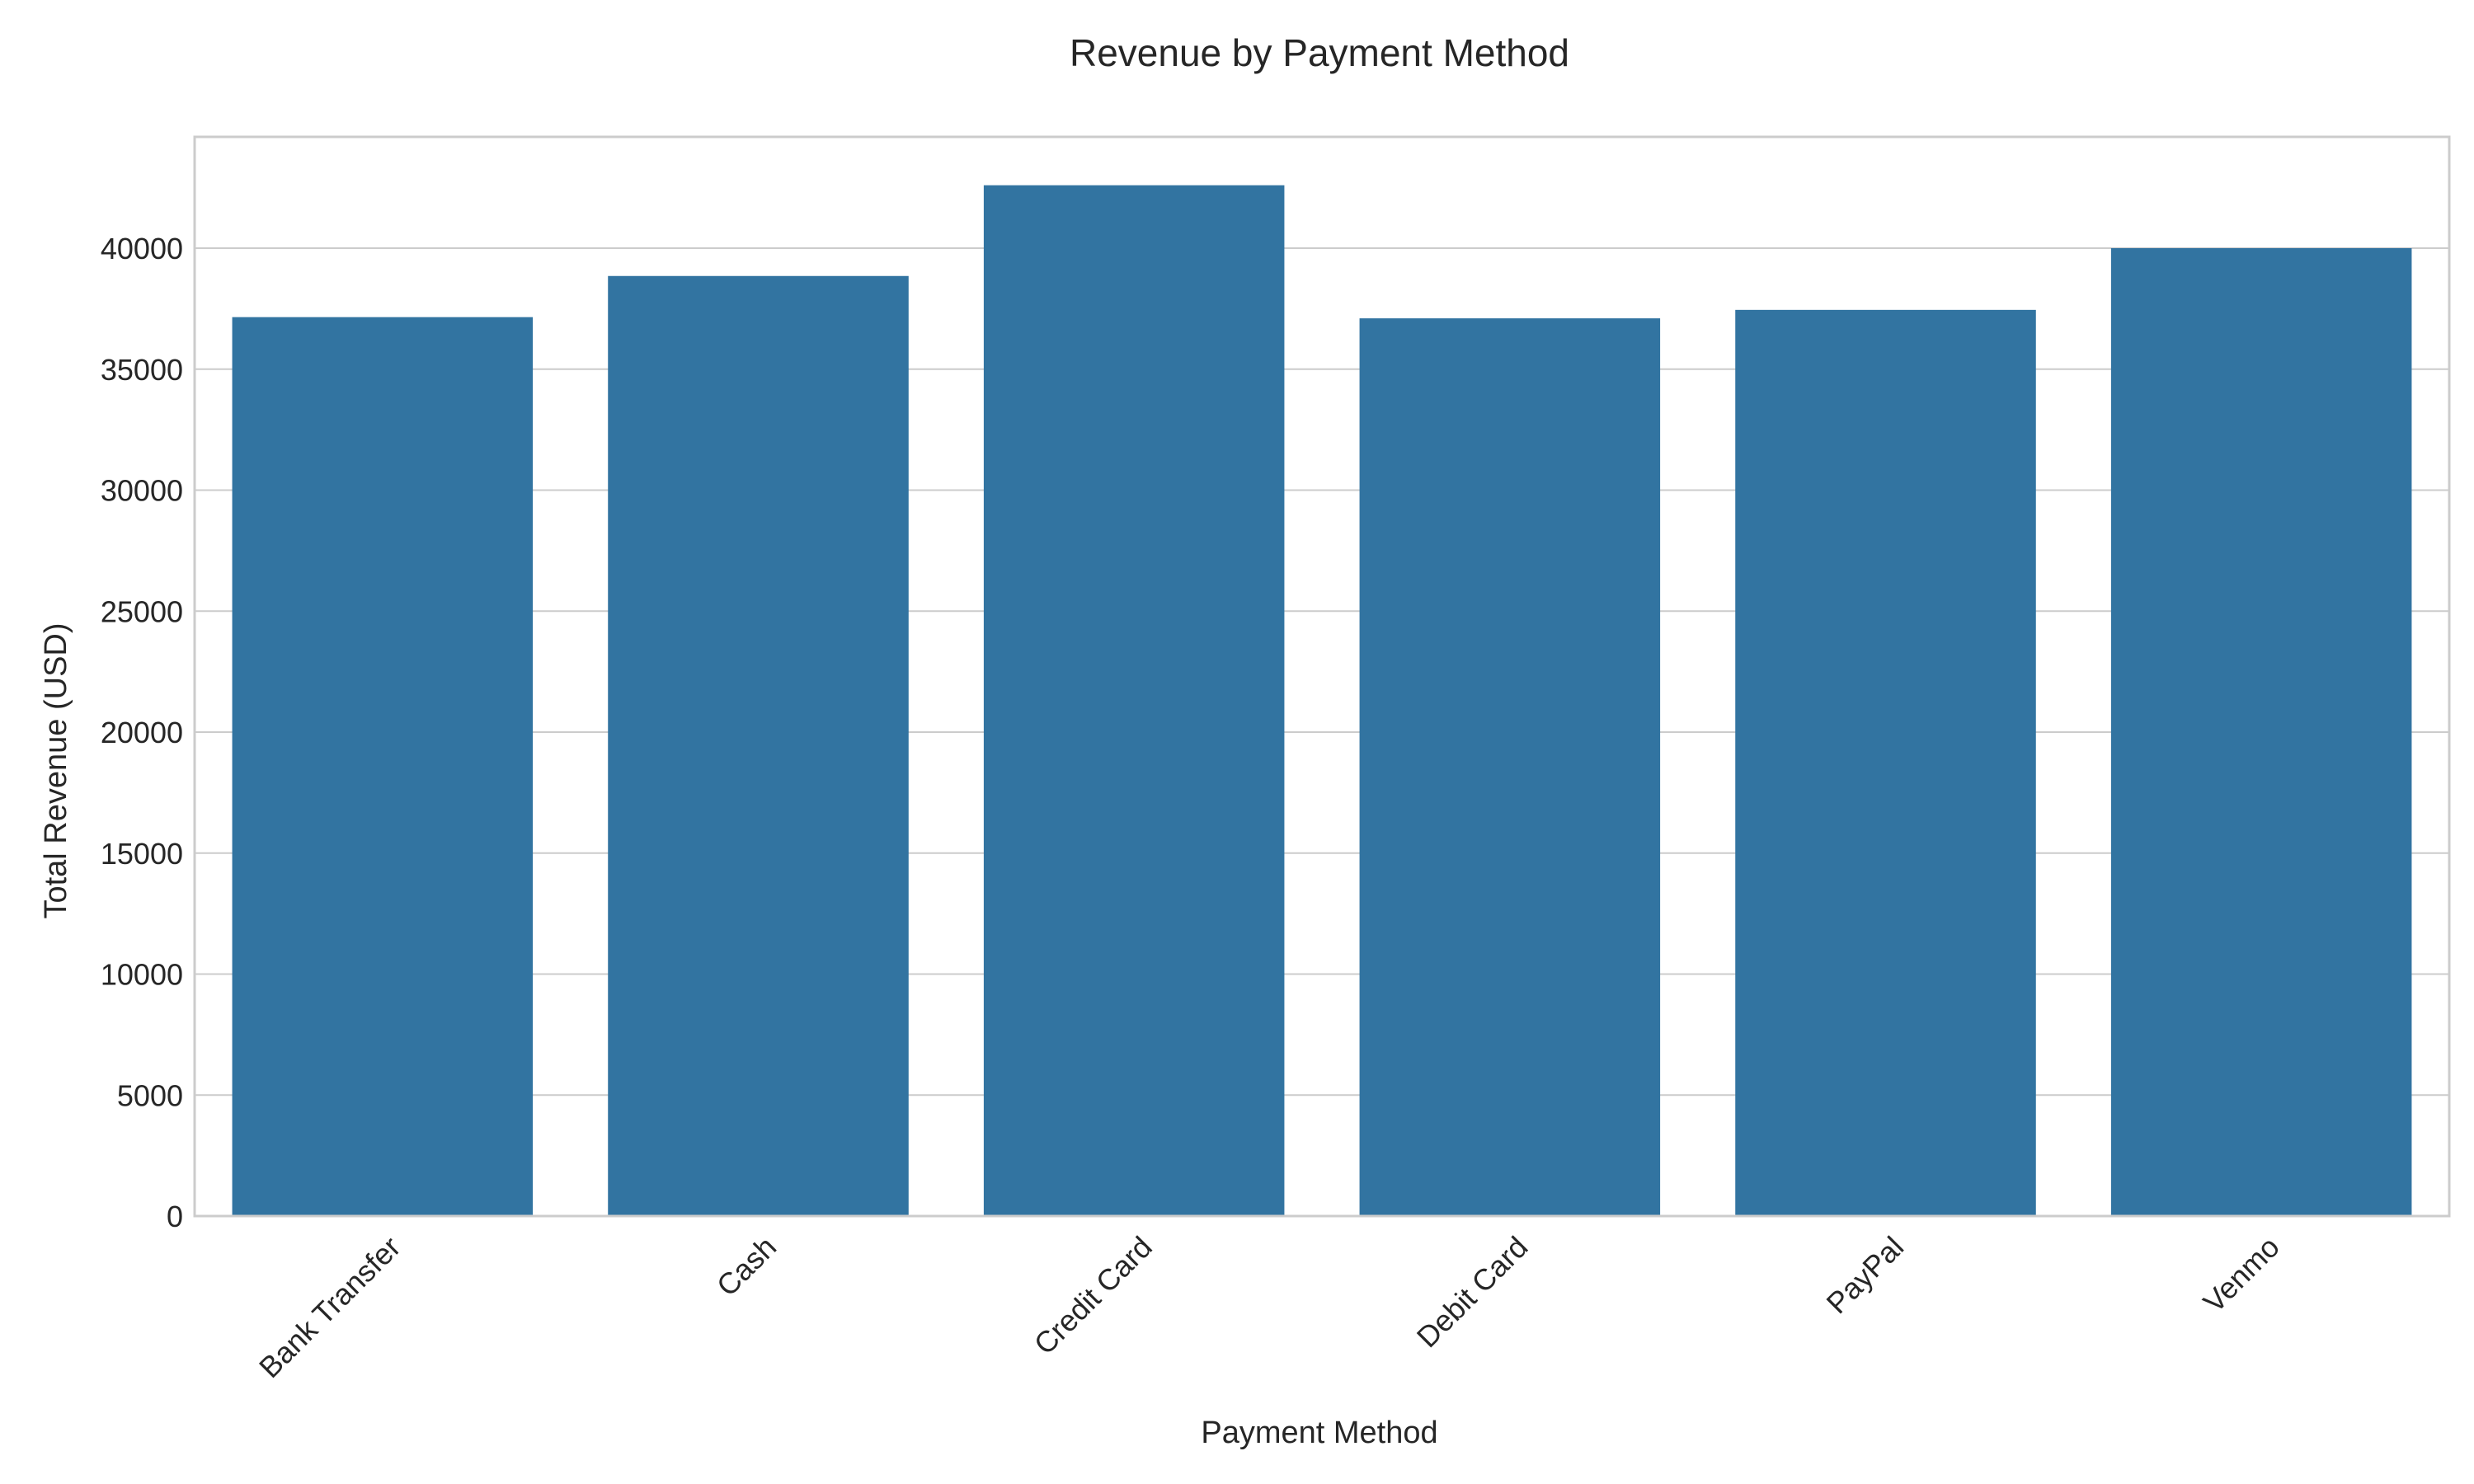  Describe the element at coordinates (142, 491) in the screenshot. I see `y-tick-label: 30000` at that location.